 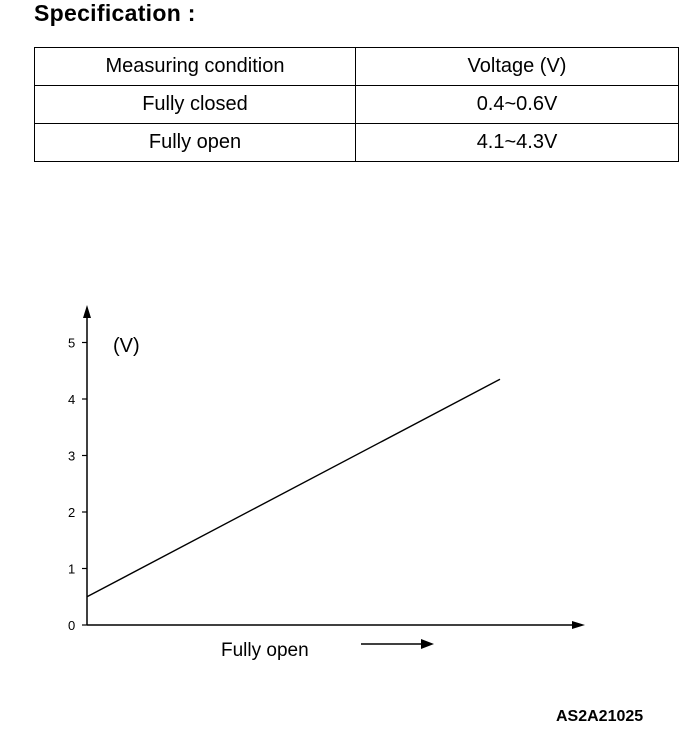 I want to click on header-voltage: Voltage (V), so click(x=517, y=66).